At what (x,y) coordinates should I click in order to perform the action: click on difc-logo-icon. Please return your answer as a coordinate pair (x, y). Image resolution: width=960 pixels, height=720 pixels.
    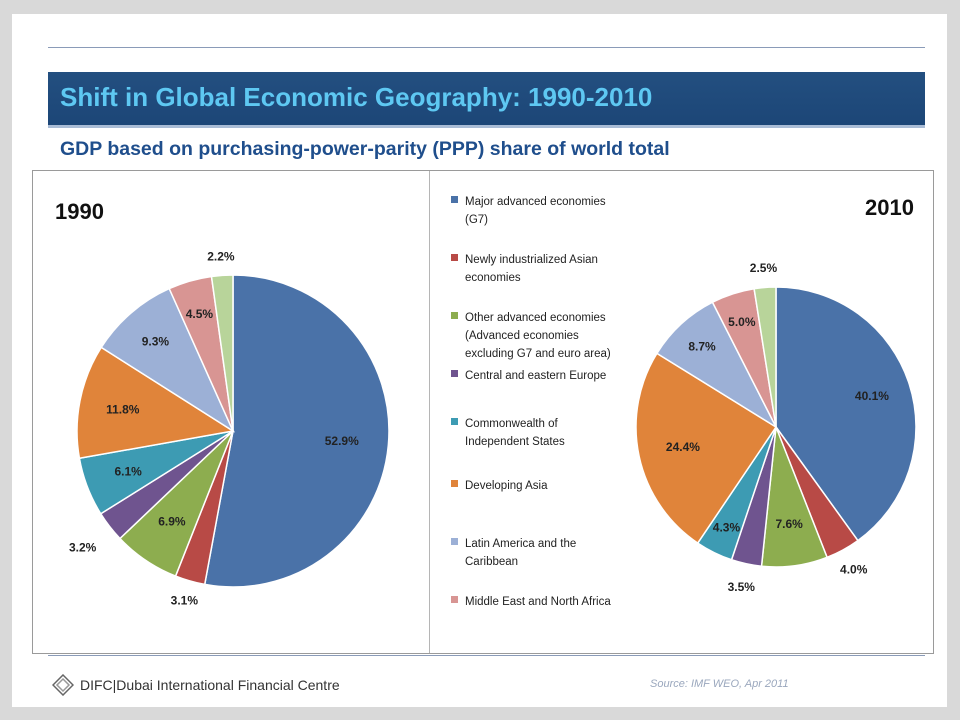
    Looking at the image, I should click on (63, 685).